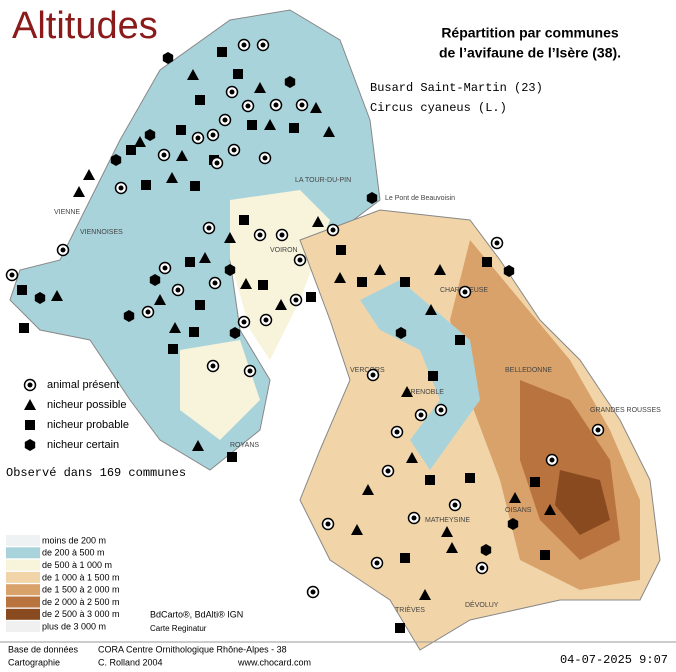  Describe the element at coordinates (196, 614) in the screenshot. I see `credit: BdCarto®, BdAlti® IGN` at that location.